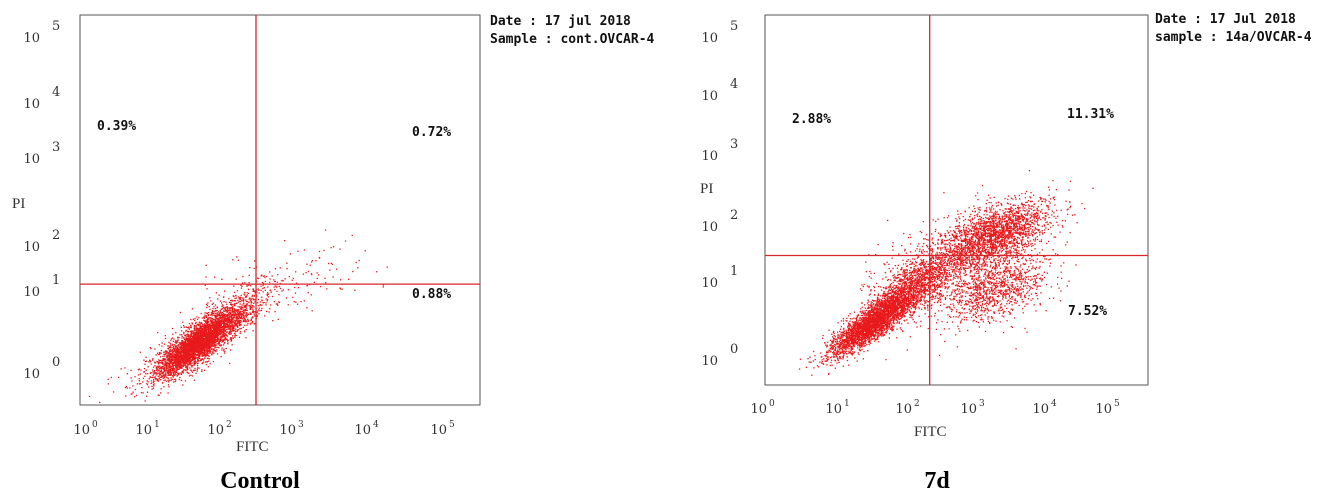 Image resolution: width=1337 pixels, height=502 pixels. Describe the element at coordinates (143, 430) in the screenshot. I see `x-tick-base: 10` at that location.